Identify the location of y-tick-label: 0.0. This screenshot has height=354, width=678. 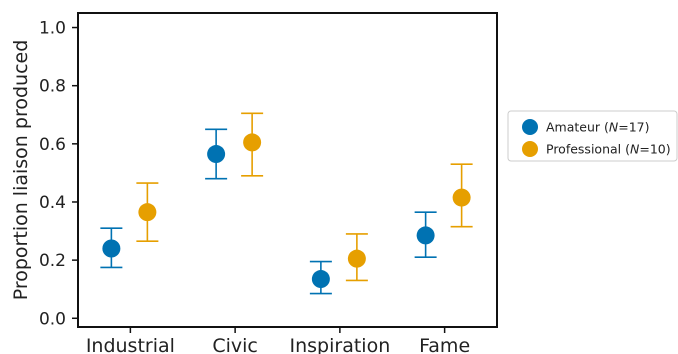
(52, 319).